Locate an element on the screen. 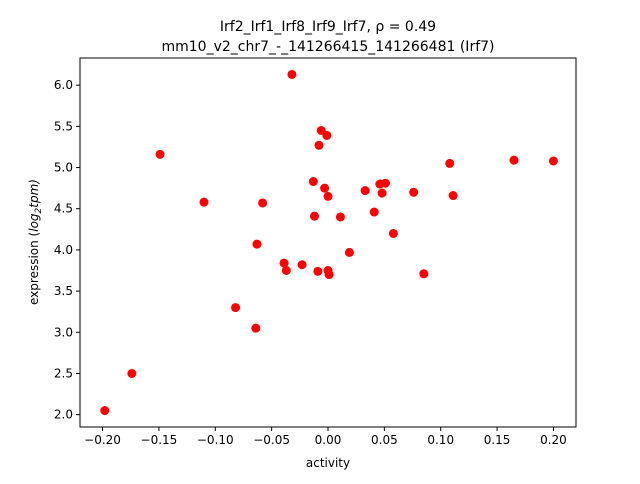 Image resolution: width=640 pixels, height=484 pixels. y-tick-label: 5.5 is located at coordinates (63, 126).